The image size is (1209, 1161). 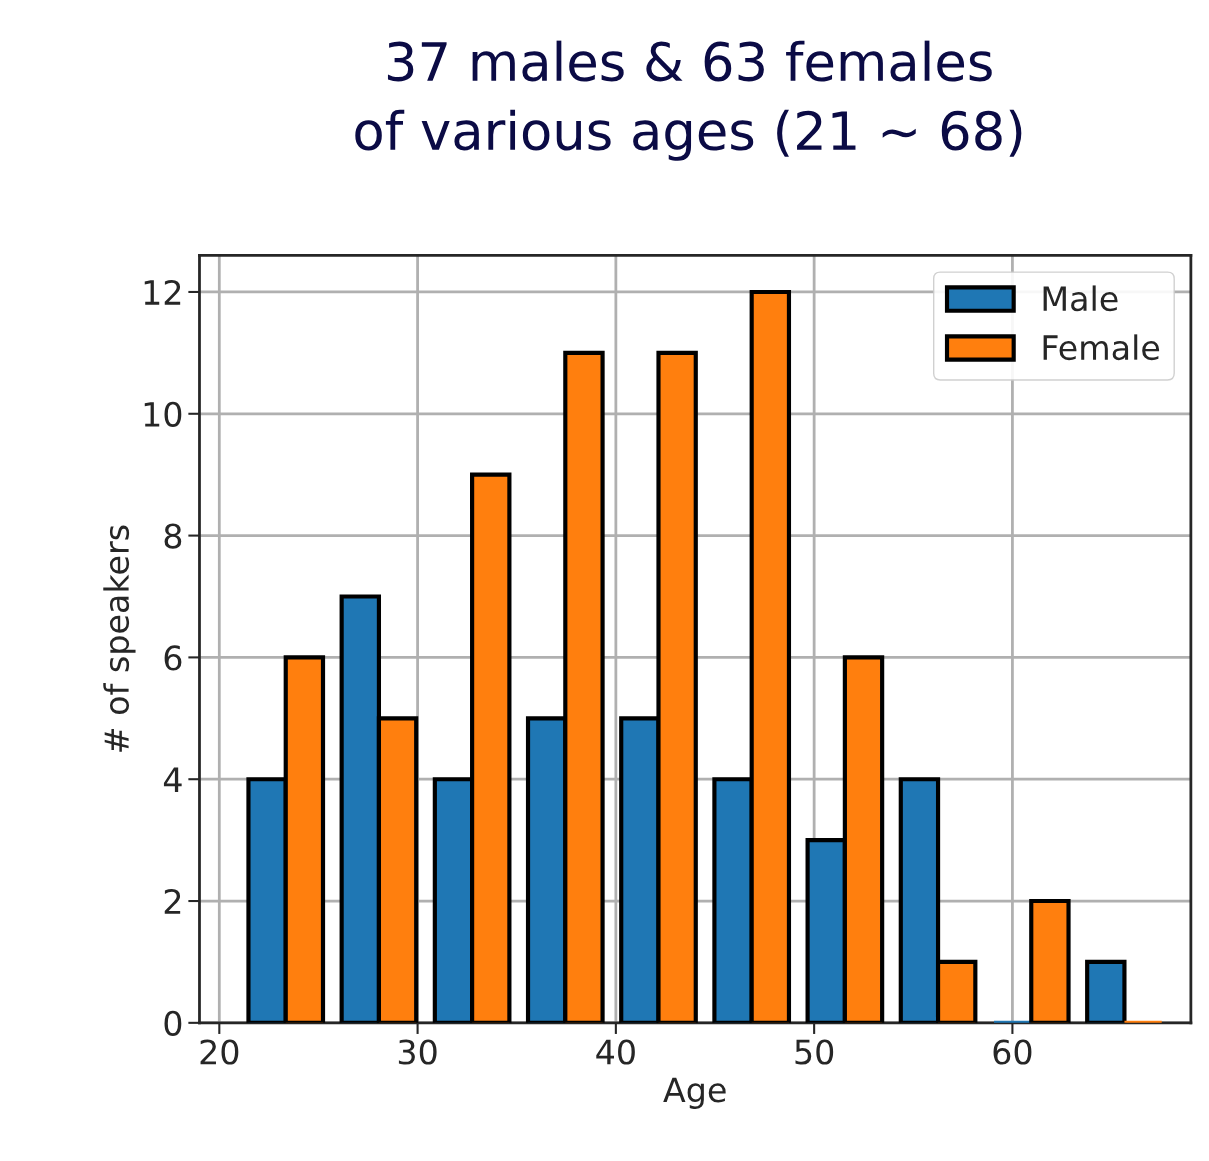 What do you see at coordinates (163, 414) in the screenshot?
I see `y-tick-label: 10` at bounding box center [163, 414].